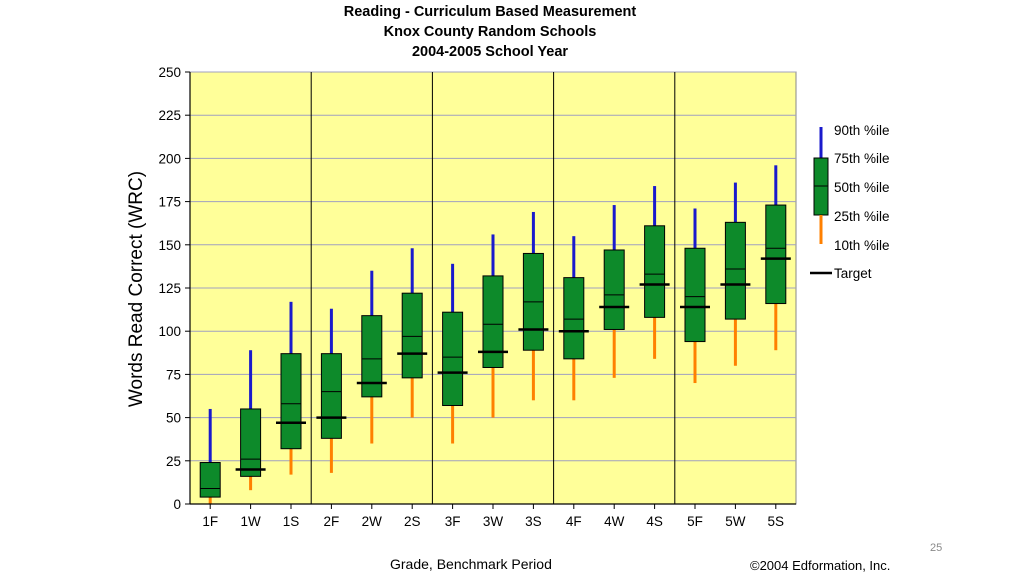 Image resolution: width=1024 pixels, height=576 pixels. What do you see at coordinates (695, 521) in the screenshot?
I see `x-tick-label: 5F` at bounding box center [695, 521].